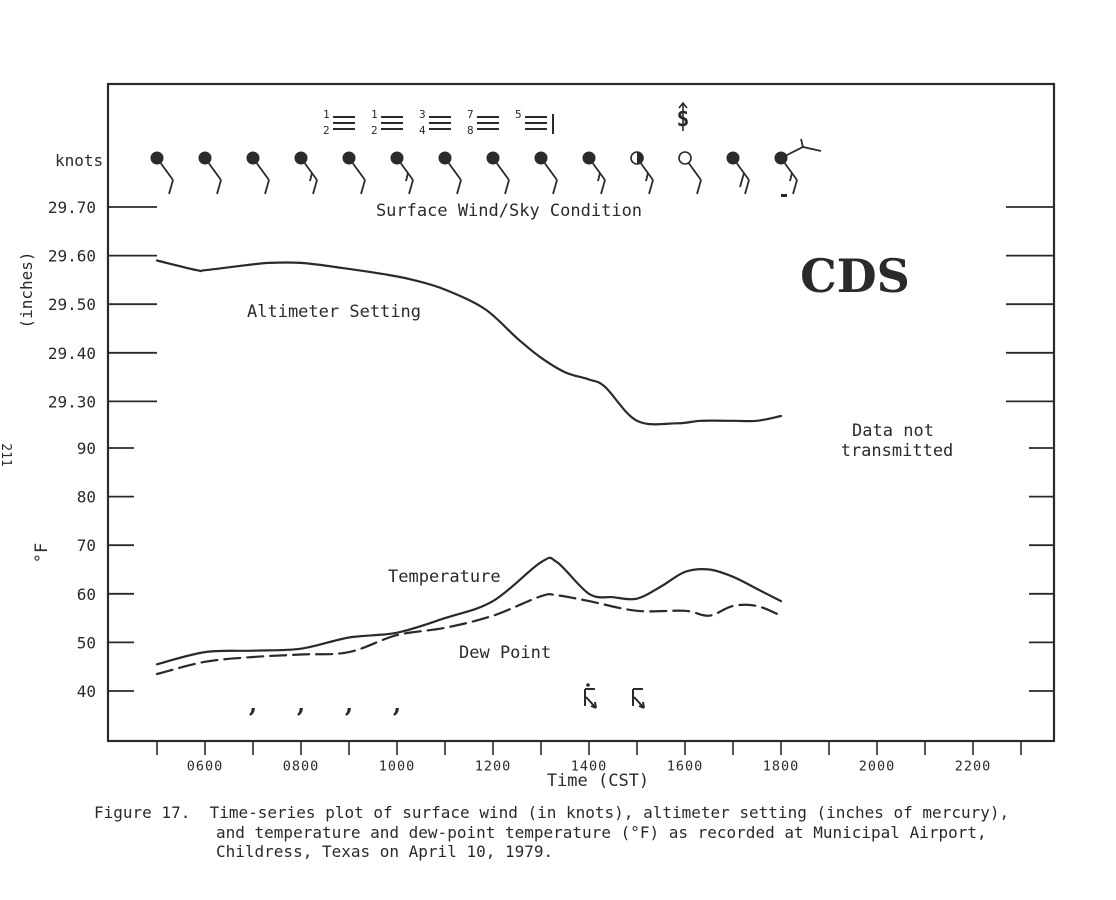 This screenshot has width=1116, height=900. What do you see at coordinates (509, 211) in the screenshot?
I see `label-surface-wind: Surface Wind/Sky Condition` at bounding box center [509, 211].